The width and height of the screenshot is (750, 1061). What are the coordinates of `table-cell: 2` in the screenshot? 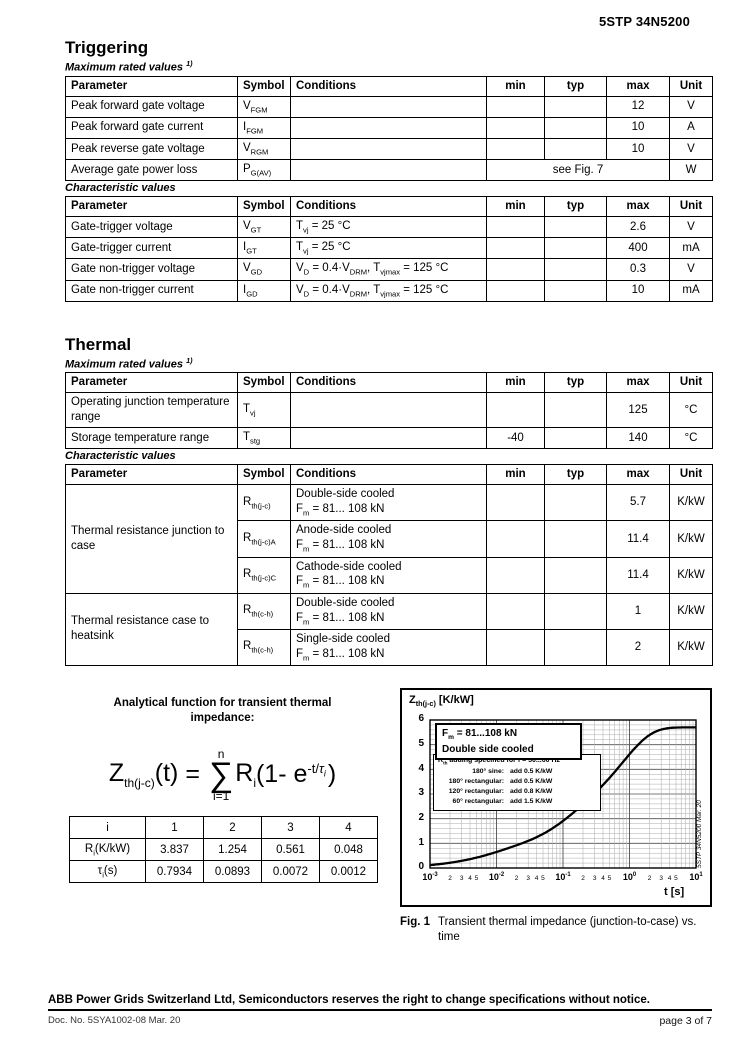 It's located at (638, 647).